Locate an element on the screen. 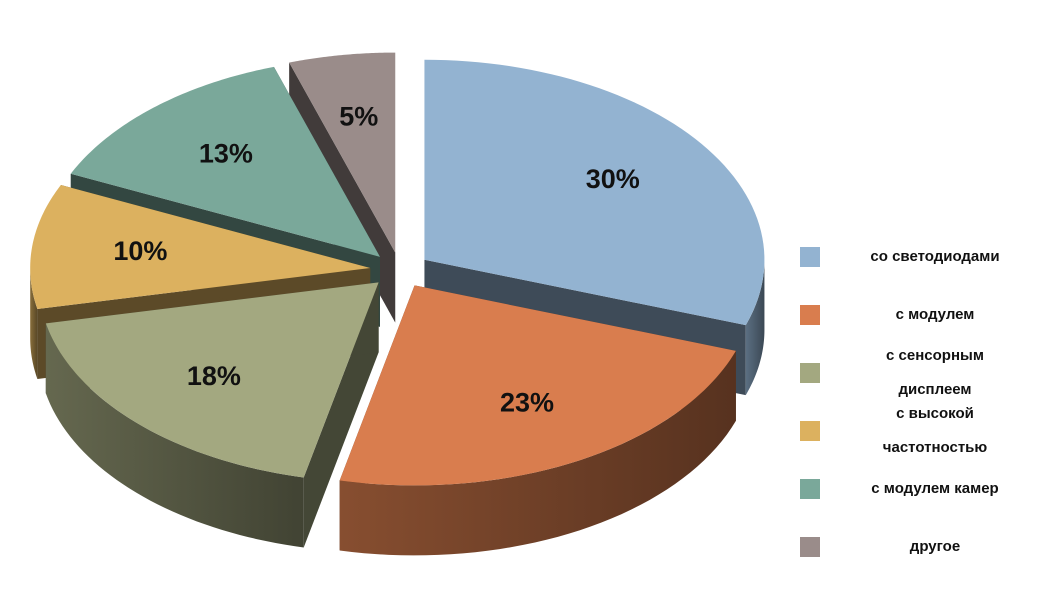 The image size is (1060, 610). value-label: 18% is located at coordinates (214, 376).